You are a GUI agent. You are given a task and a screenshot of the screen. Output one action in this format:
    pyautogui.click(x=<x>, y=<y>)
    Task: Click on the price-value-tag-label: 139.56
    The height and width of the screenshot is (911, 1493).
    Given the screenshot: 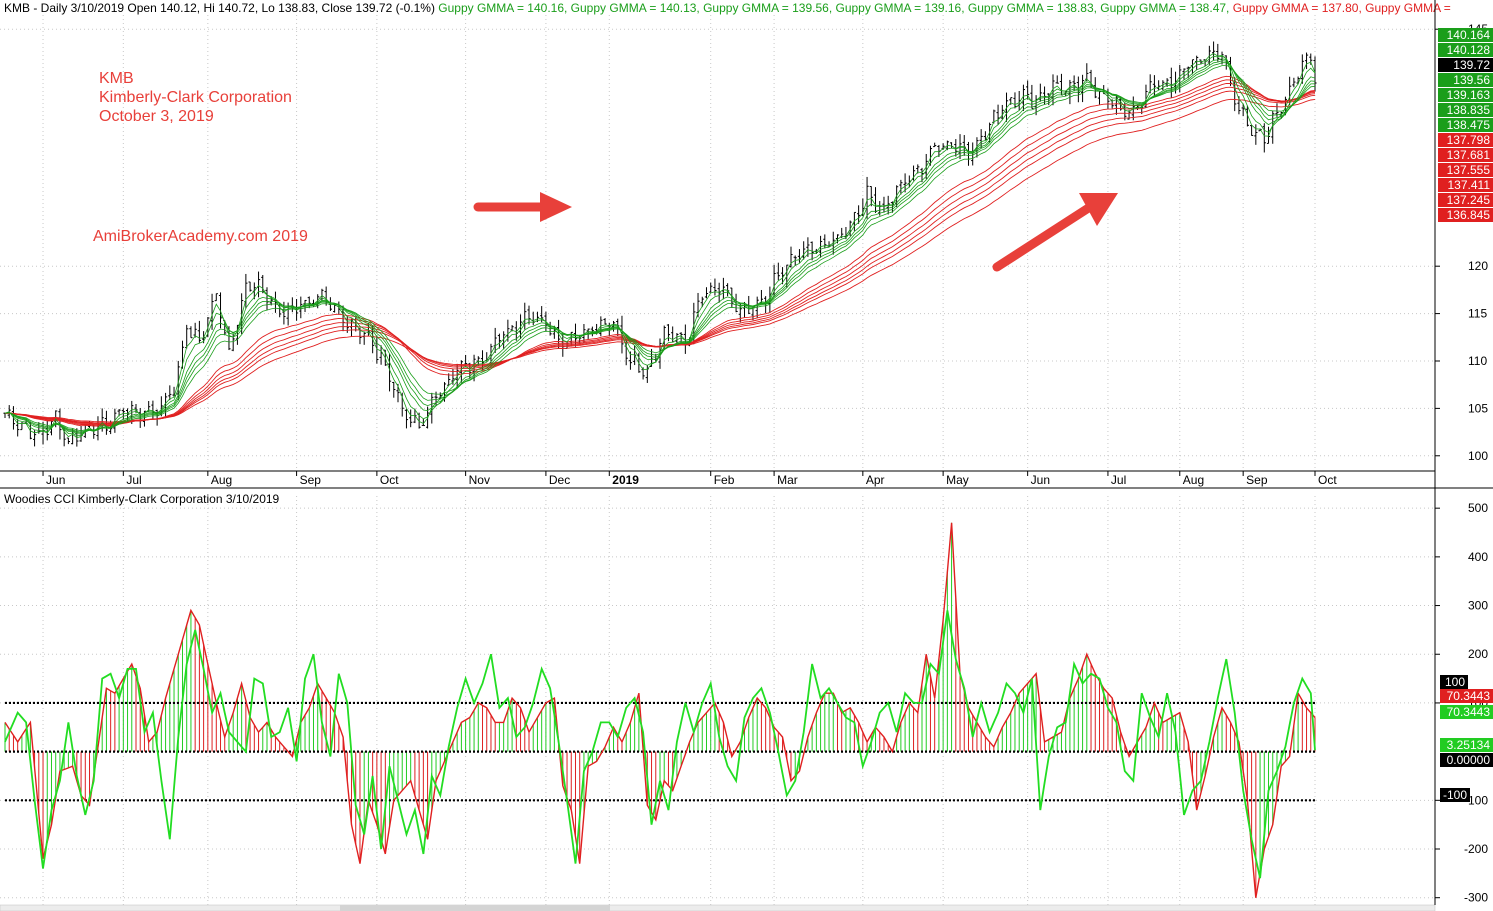 What is the action you would take?
    pyautogui.click(x=1471, y=80)
    